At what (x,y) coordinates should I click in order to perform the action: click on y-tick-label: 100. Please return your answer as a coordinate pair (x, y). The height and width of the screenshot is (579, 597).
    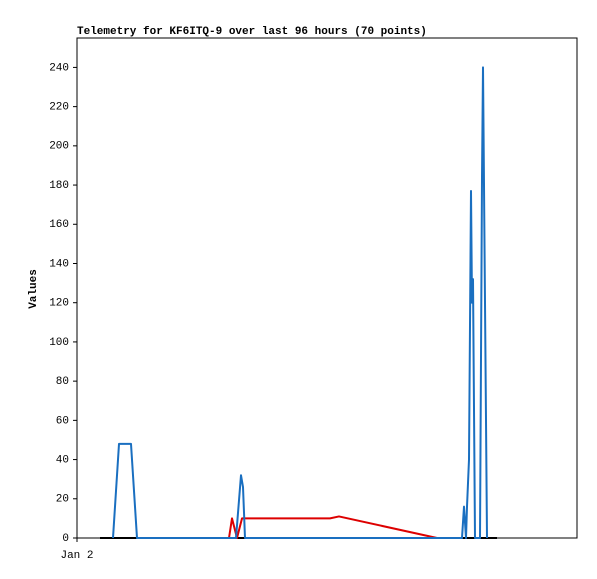
    Looking at the image, I should click on (59, 343).